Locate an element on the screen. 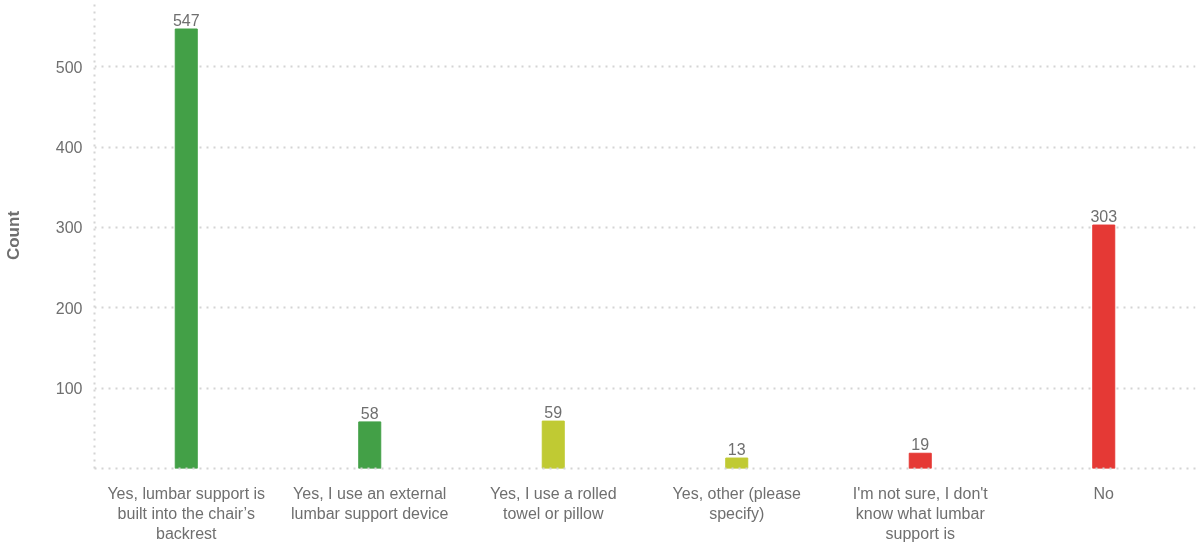 This screenshot has height=545, width=1203. data-label: 303 is located at coordinates (1104, 217).